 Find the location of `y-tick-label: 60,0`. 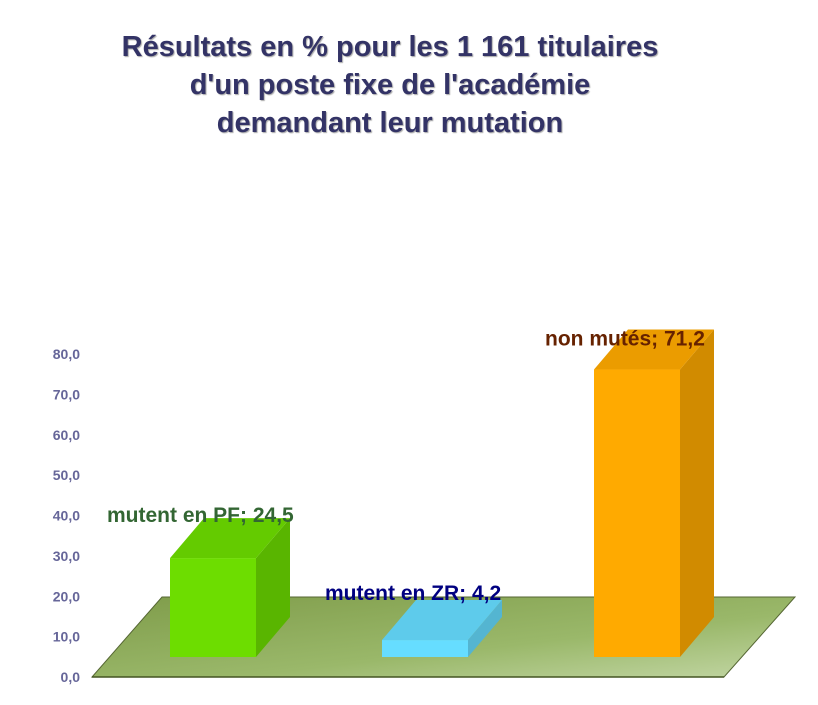

y-tick-label: 60,0 is located at coordinates (66, 435).